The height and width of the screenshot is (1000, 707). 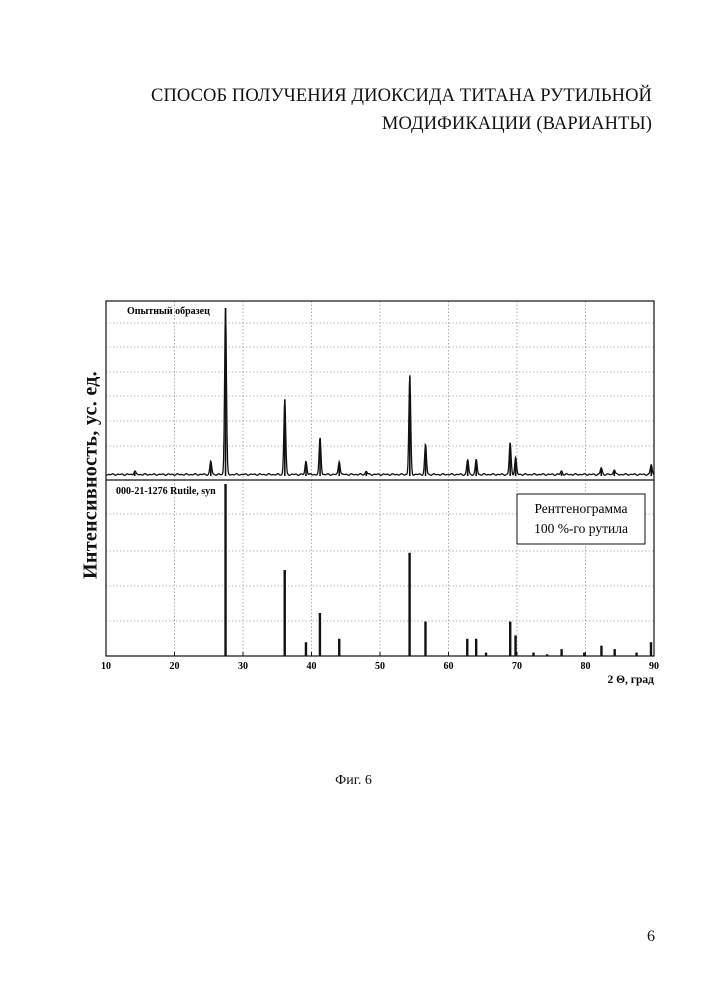 I want to click on panel-top-name: Опытный образец, so click(x=168, y=311).